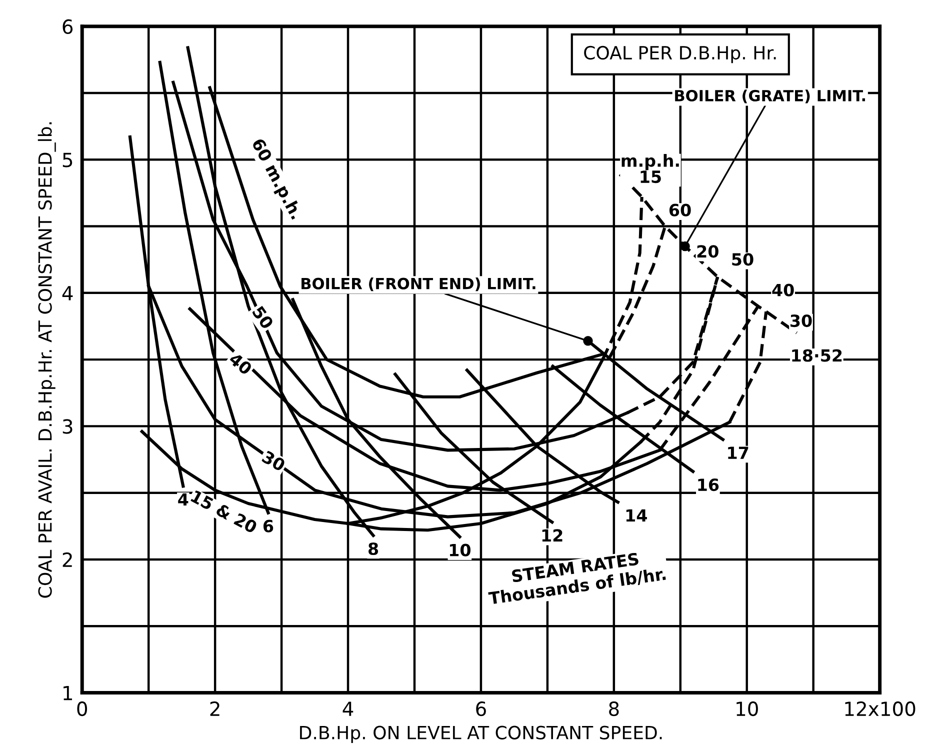  I want to click on y-tick-label: 4, so click(67, 293).